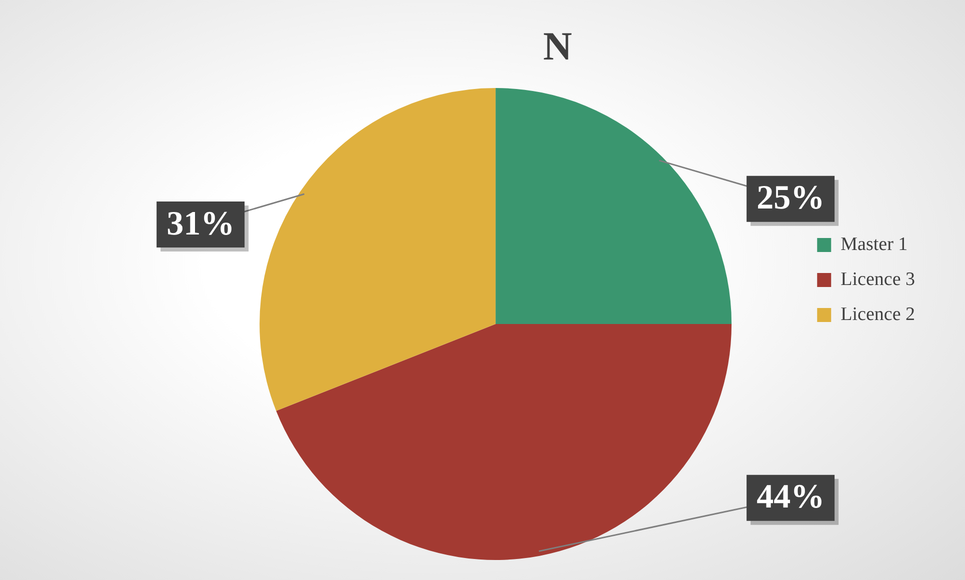  I want to click on legend-label: Licence 2, so click(878, 314).